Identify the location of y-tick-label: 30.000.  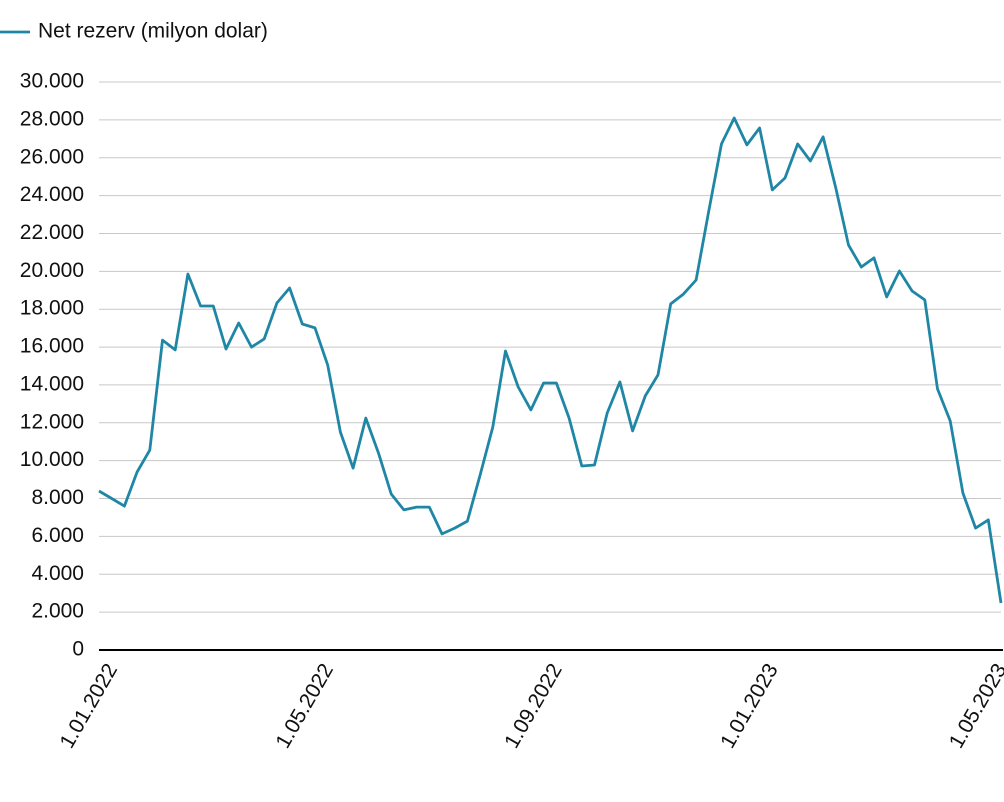
(52, 81).